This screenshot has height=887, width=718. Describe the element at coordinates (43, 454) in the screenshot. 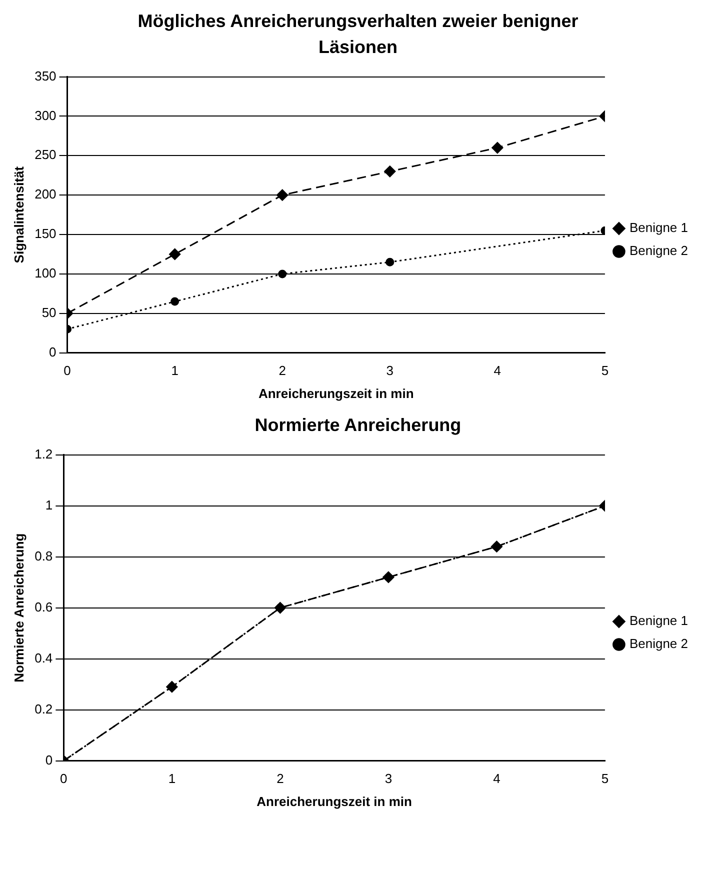

I see `y-tick-label: 1.2` at that location.